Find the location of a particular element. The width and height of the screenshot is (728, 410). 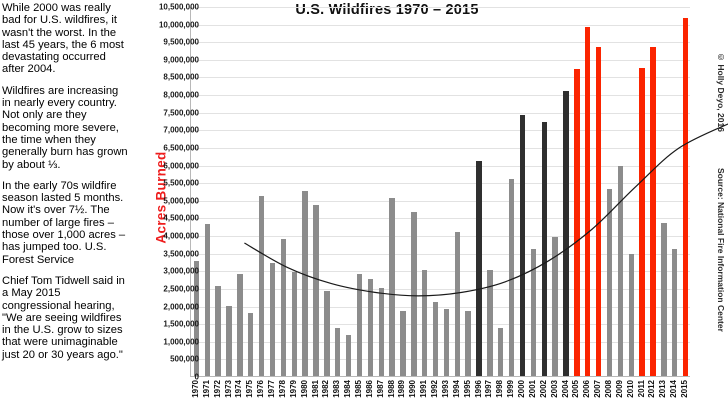

bar-1992 is located at coordinates (435, 339).